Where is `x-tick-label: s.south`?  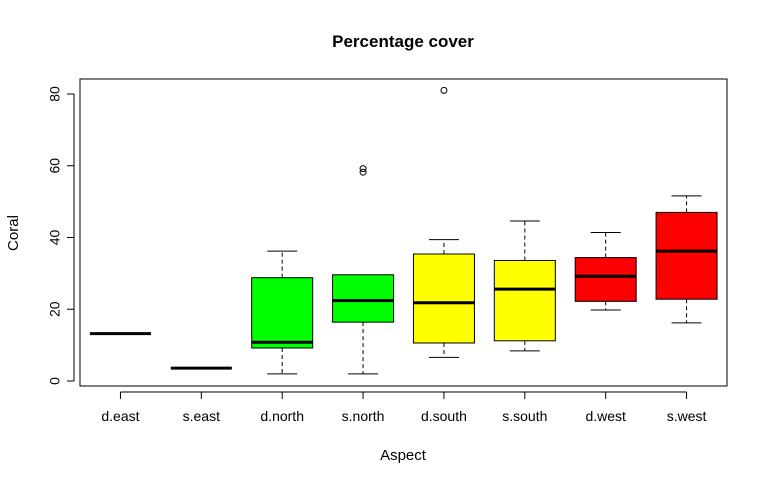
x-tick-label: s.south is located at coordinates (524, 416).